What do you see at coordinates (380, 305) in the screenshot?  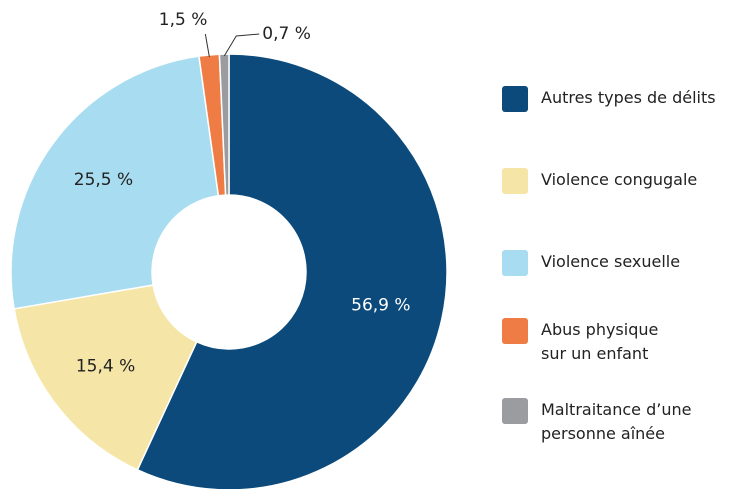 I see `data-label: 56,9 %` at bounding box center [380, 305].